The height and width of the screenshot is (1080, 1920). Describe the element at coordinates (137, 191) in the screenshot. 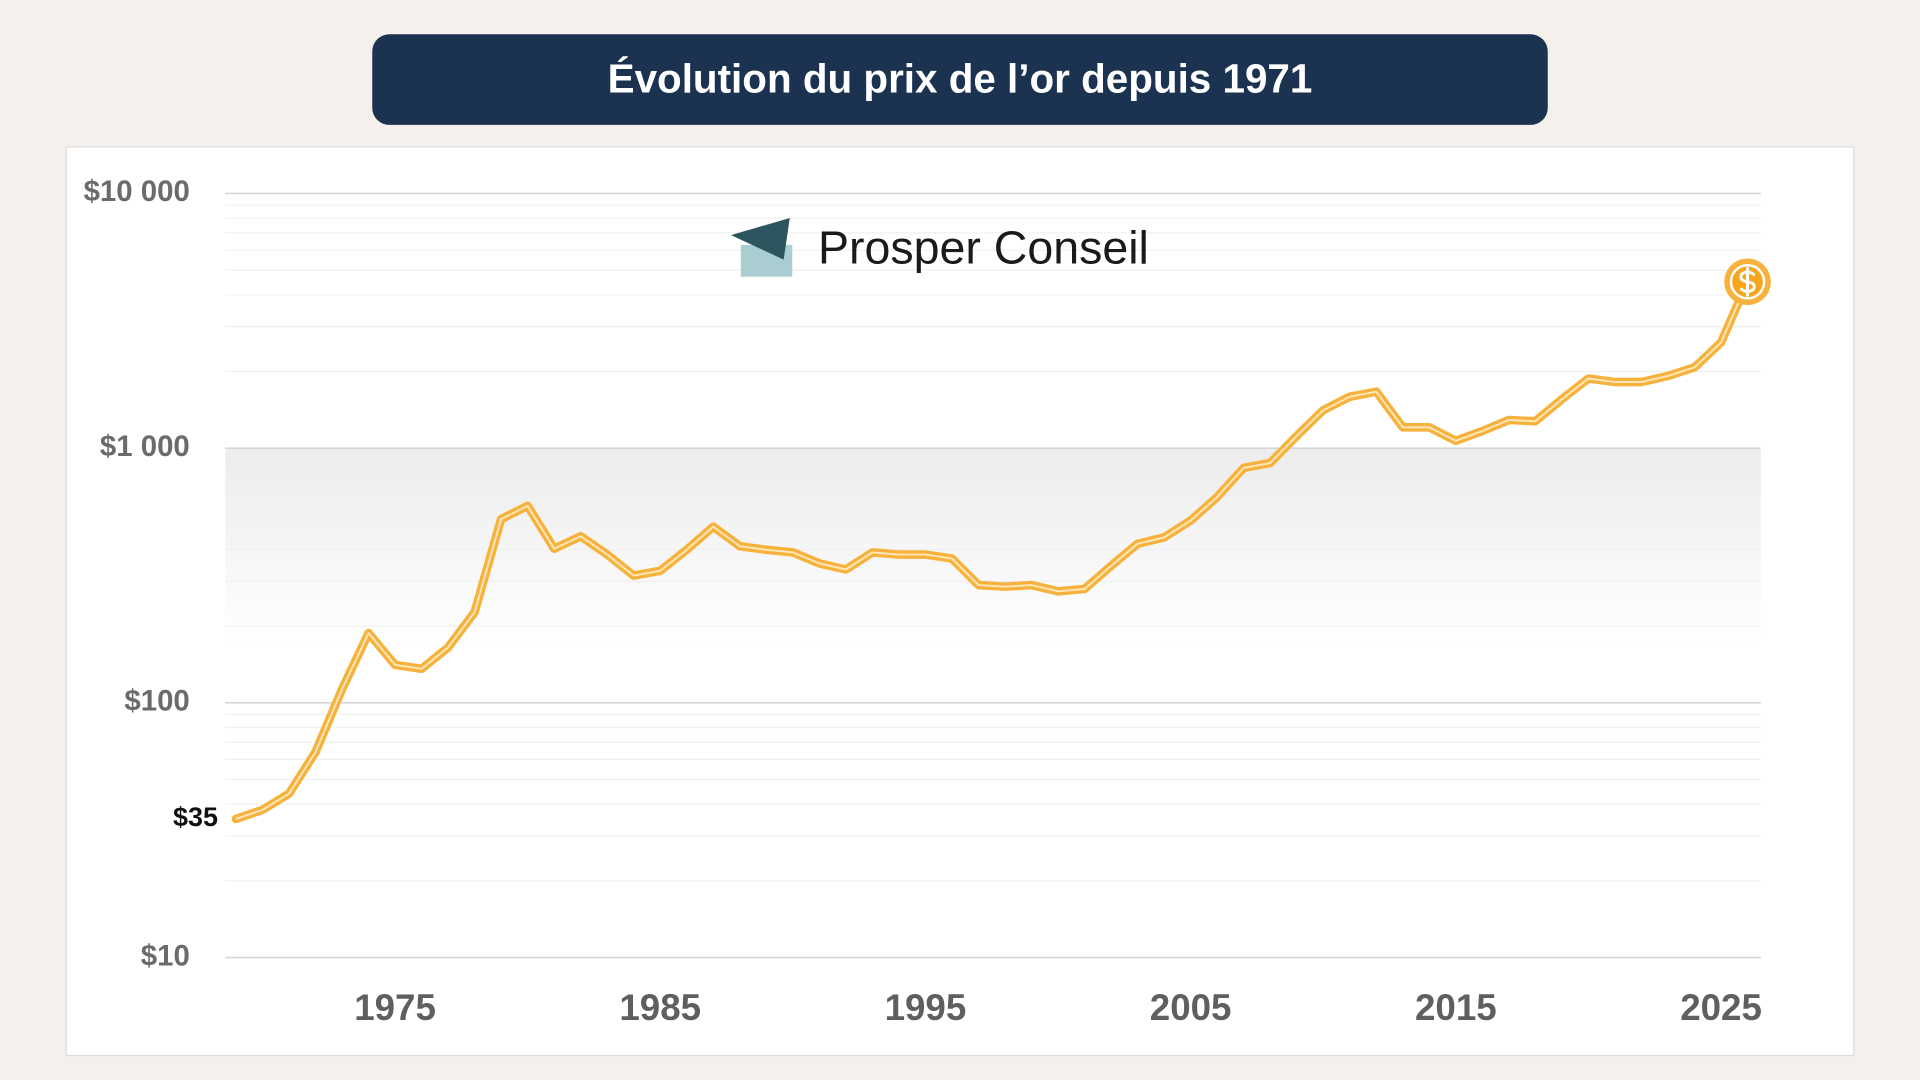

I see `y-tick-label: $10 000` at that location.